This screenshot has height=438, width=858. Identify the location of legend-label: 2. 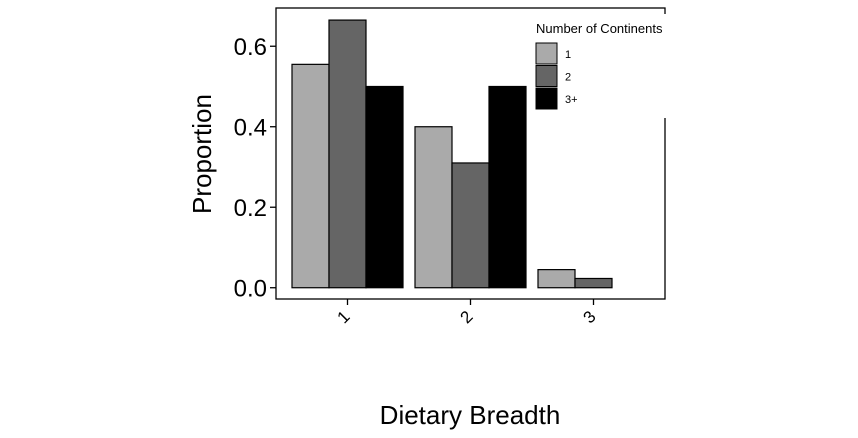
(568, 78).